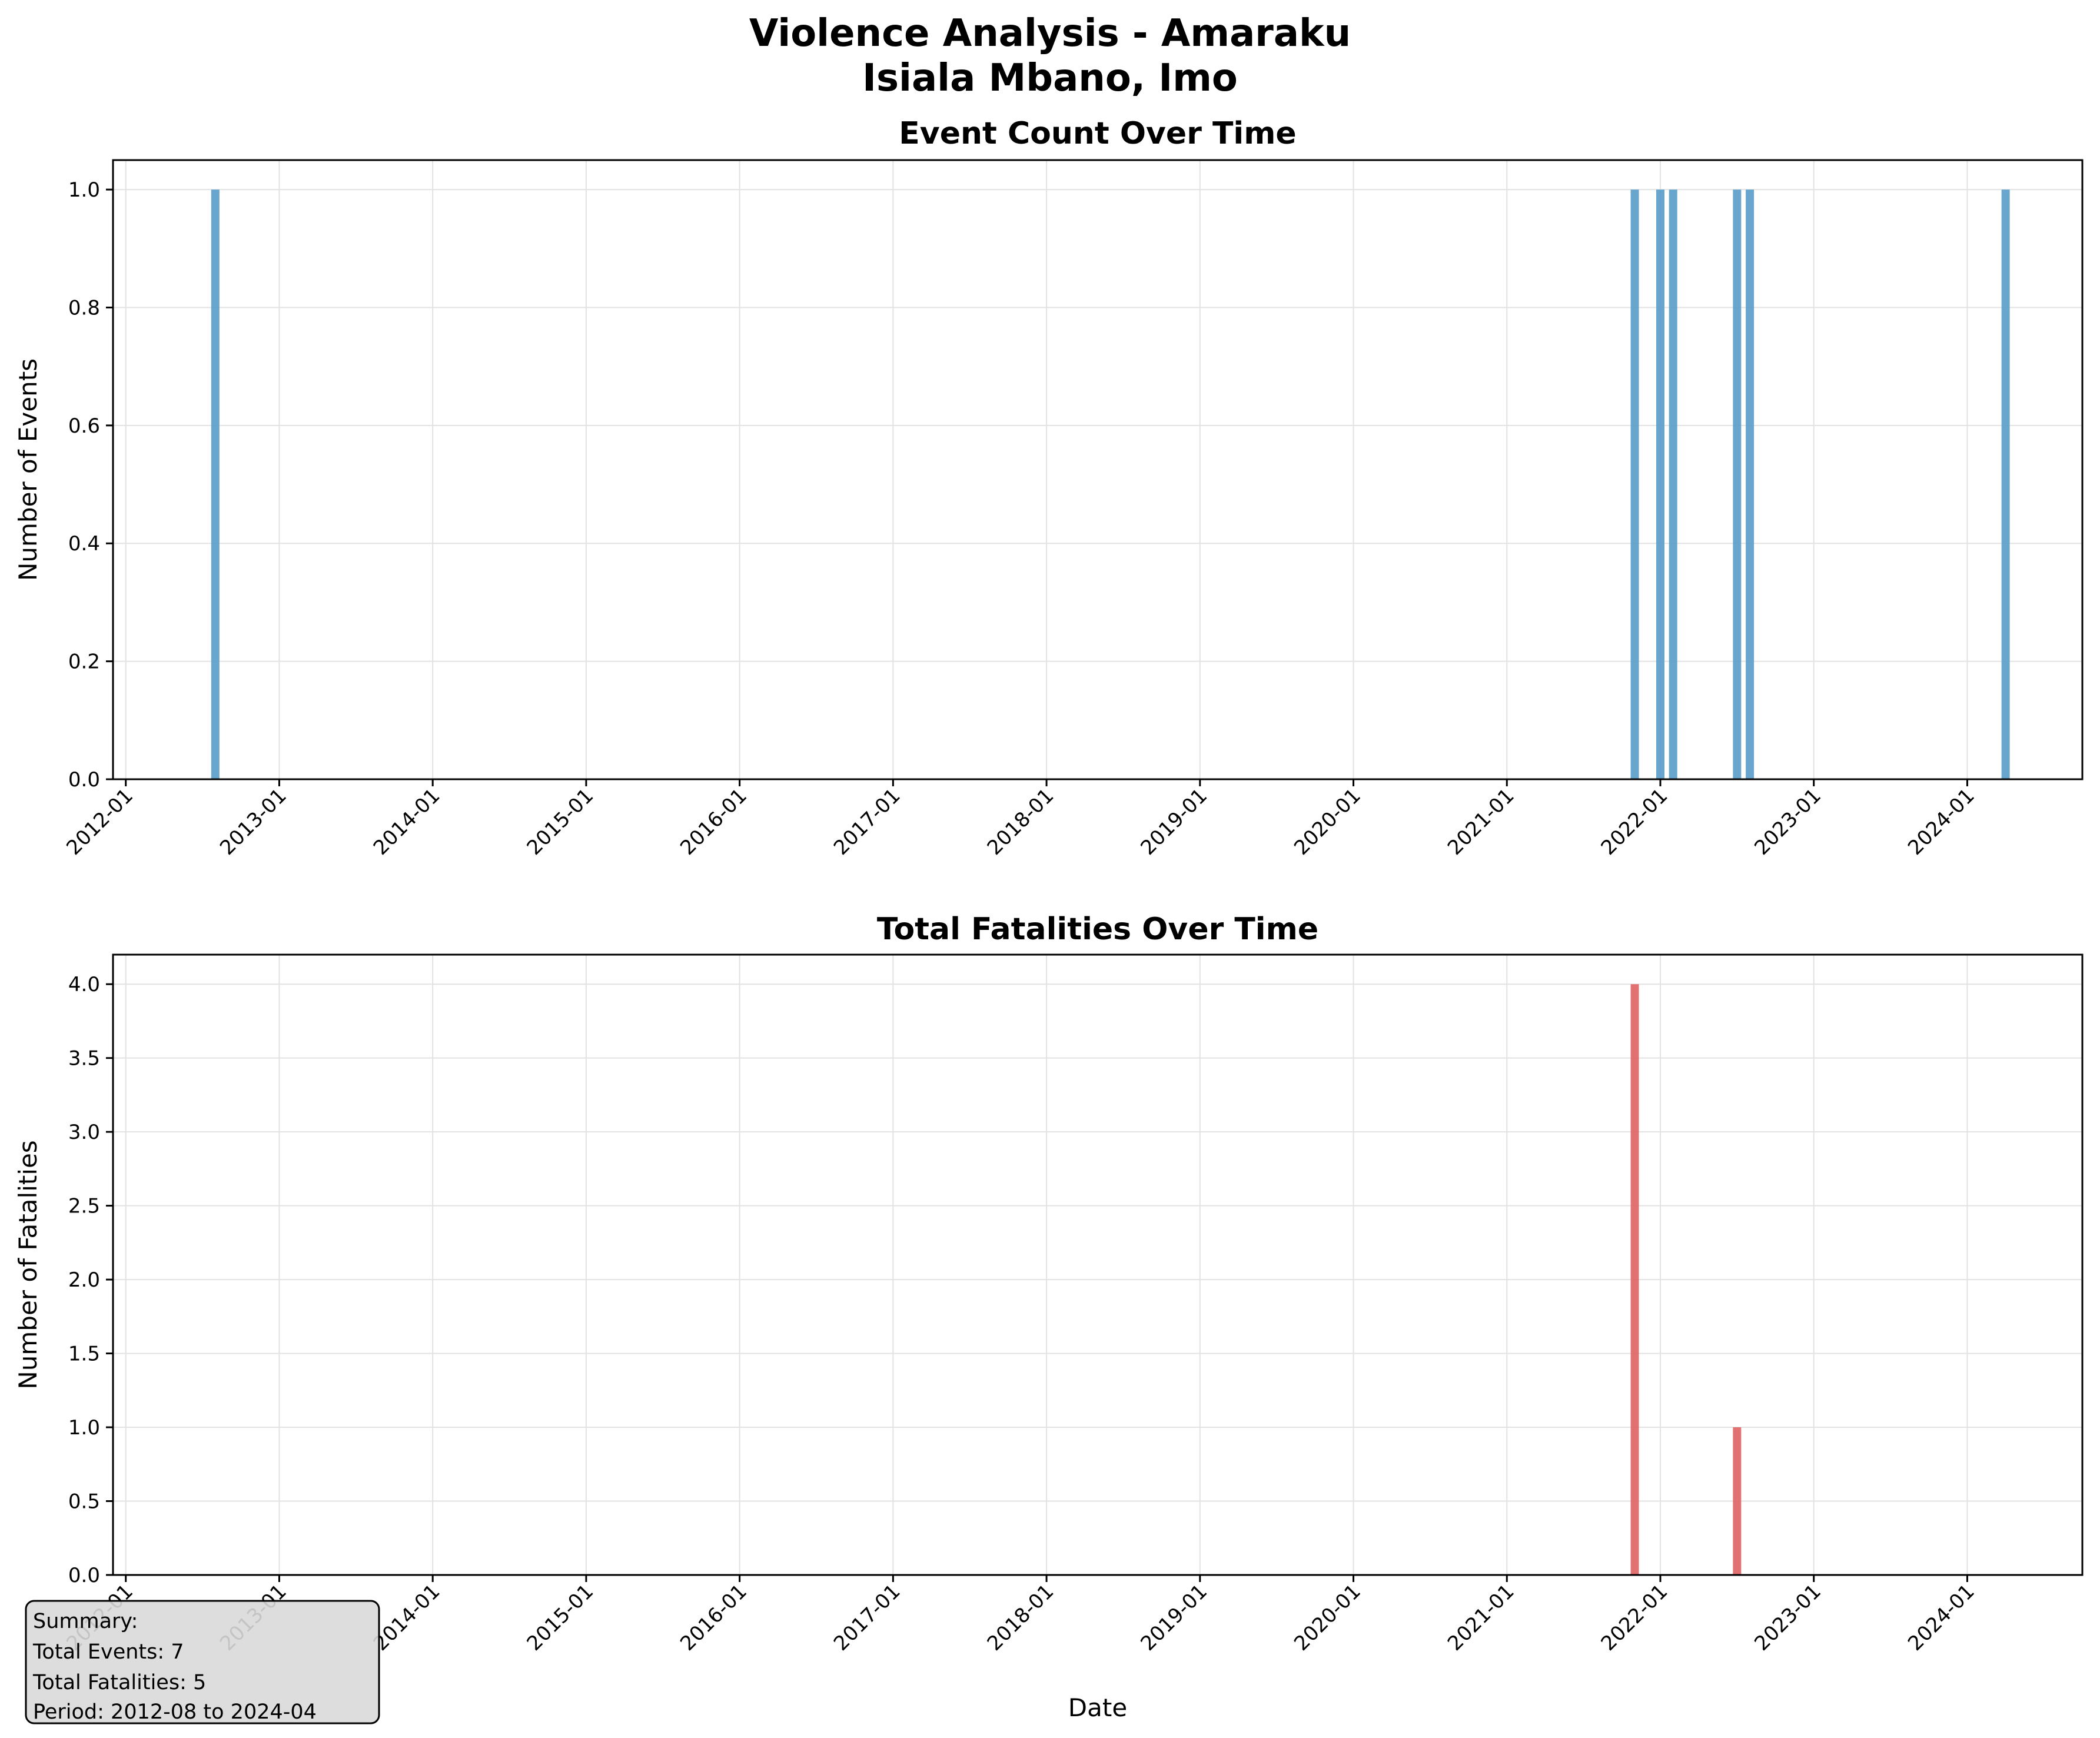 The image size is (2100, 1738). I want to click on summary-period: Period: 2012-08 to 2024-04, so click(175, 1712).